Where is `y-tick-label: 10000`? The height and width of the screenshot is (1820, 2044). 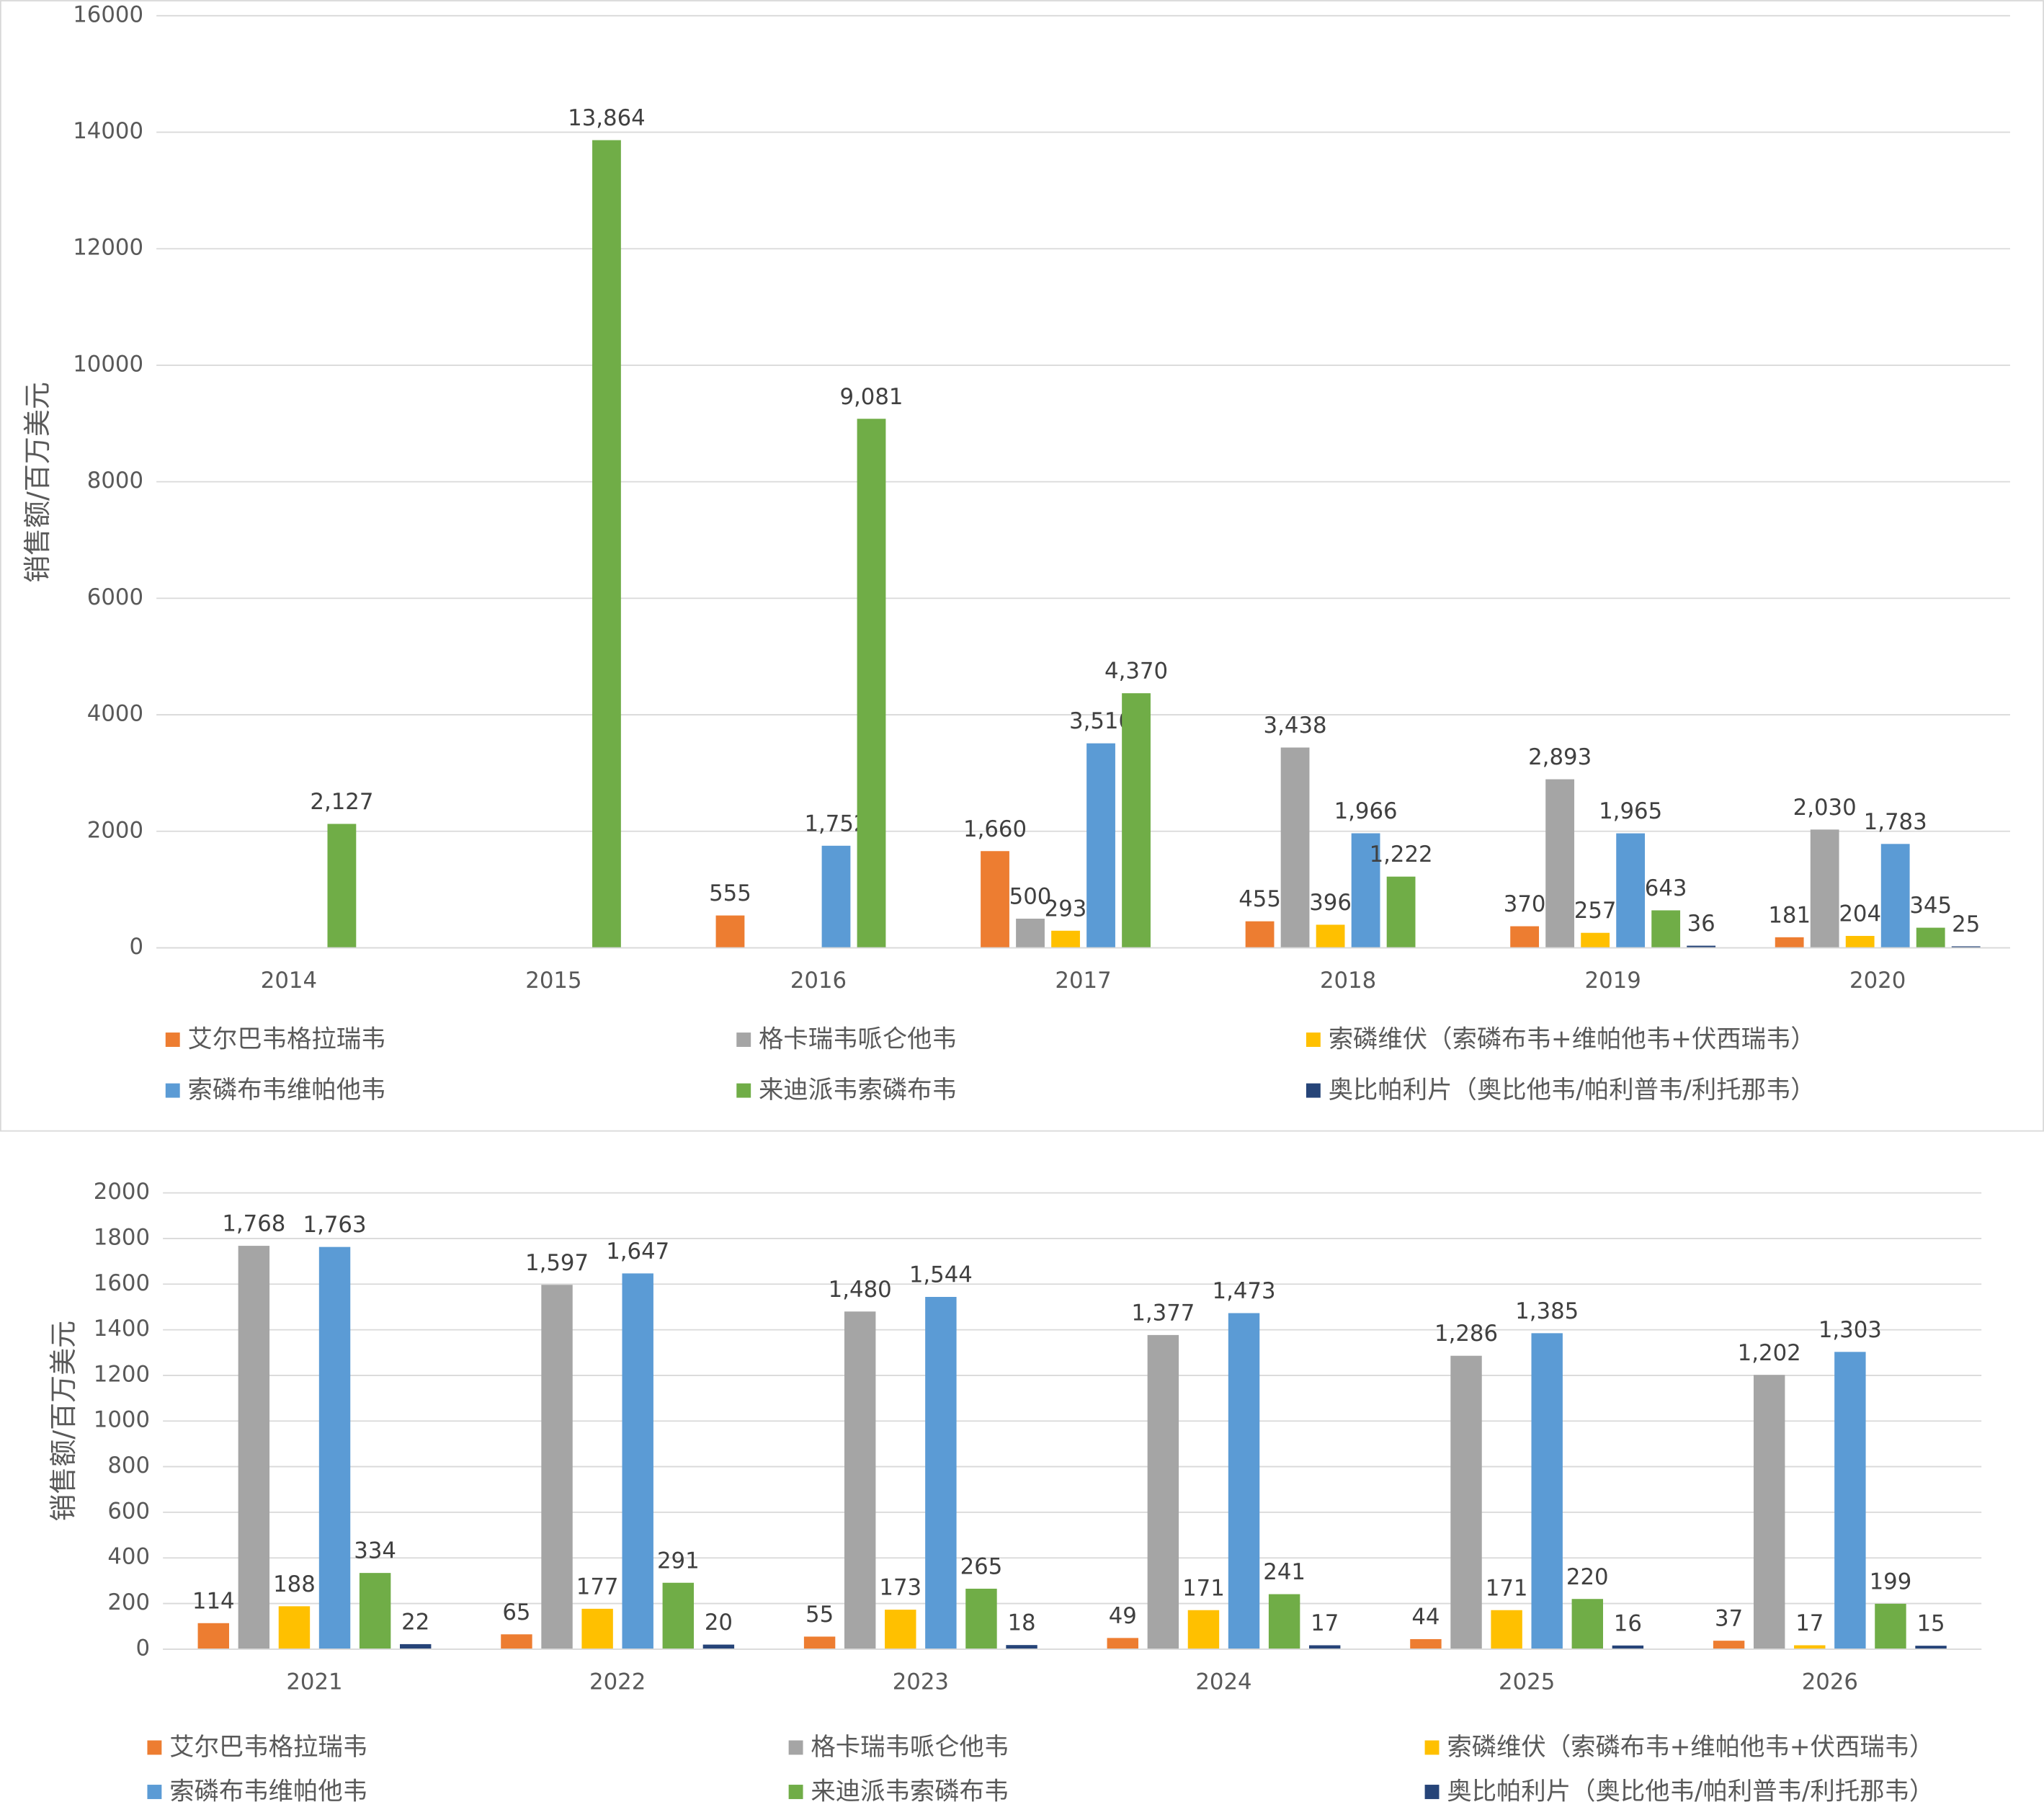 y-tick-label: 10000 is located at coordinates (108, 364).